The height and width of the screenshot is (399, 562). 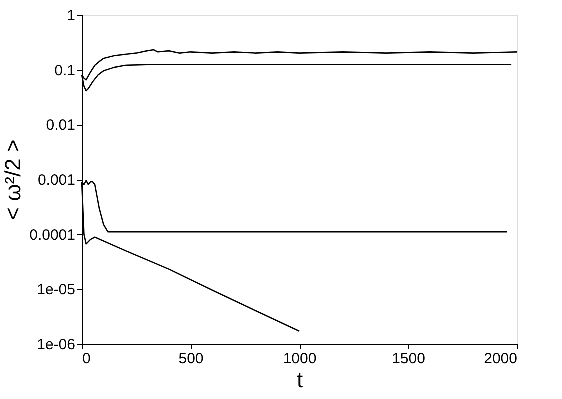 I want to click on x-tick-label: 500, so click(x=191, y=359).